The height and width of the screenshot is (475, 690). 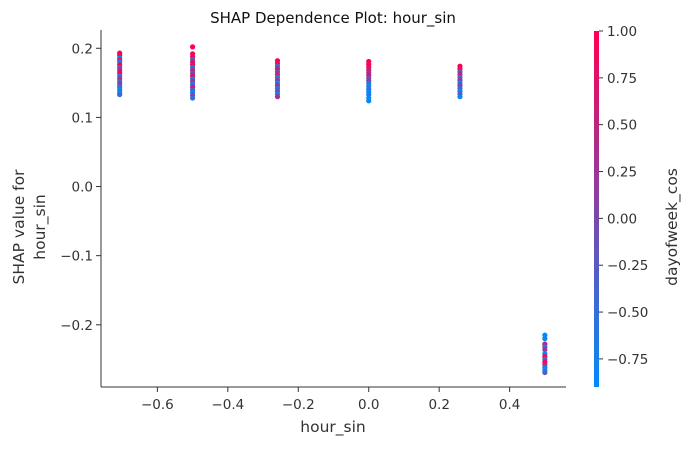 I want to click on y-tick-label: −0.2, so click(x=76, y=326).